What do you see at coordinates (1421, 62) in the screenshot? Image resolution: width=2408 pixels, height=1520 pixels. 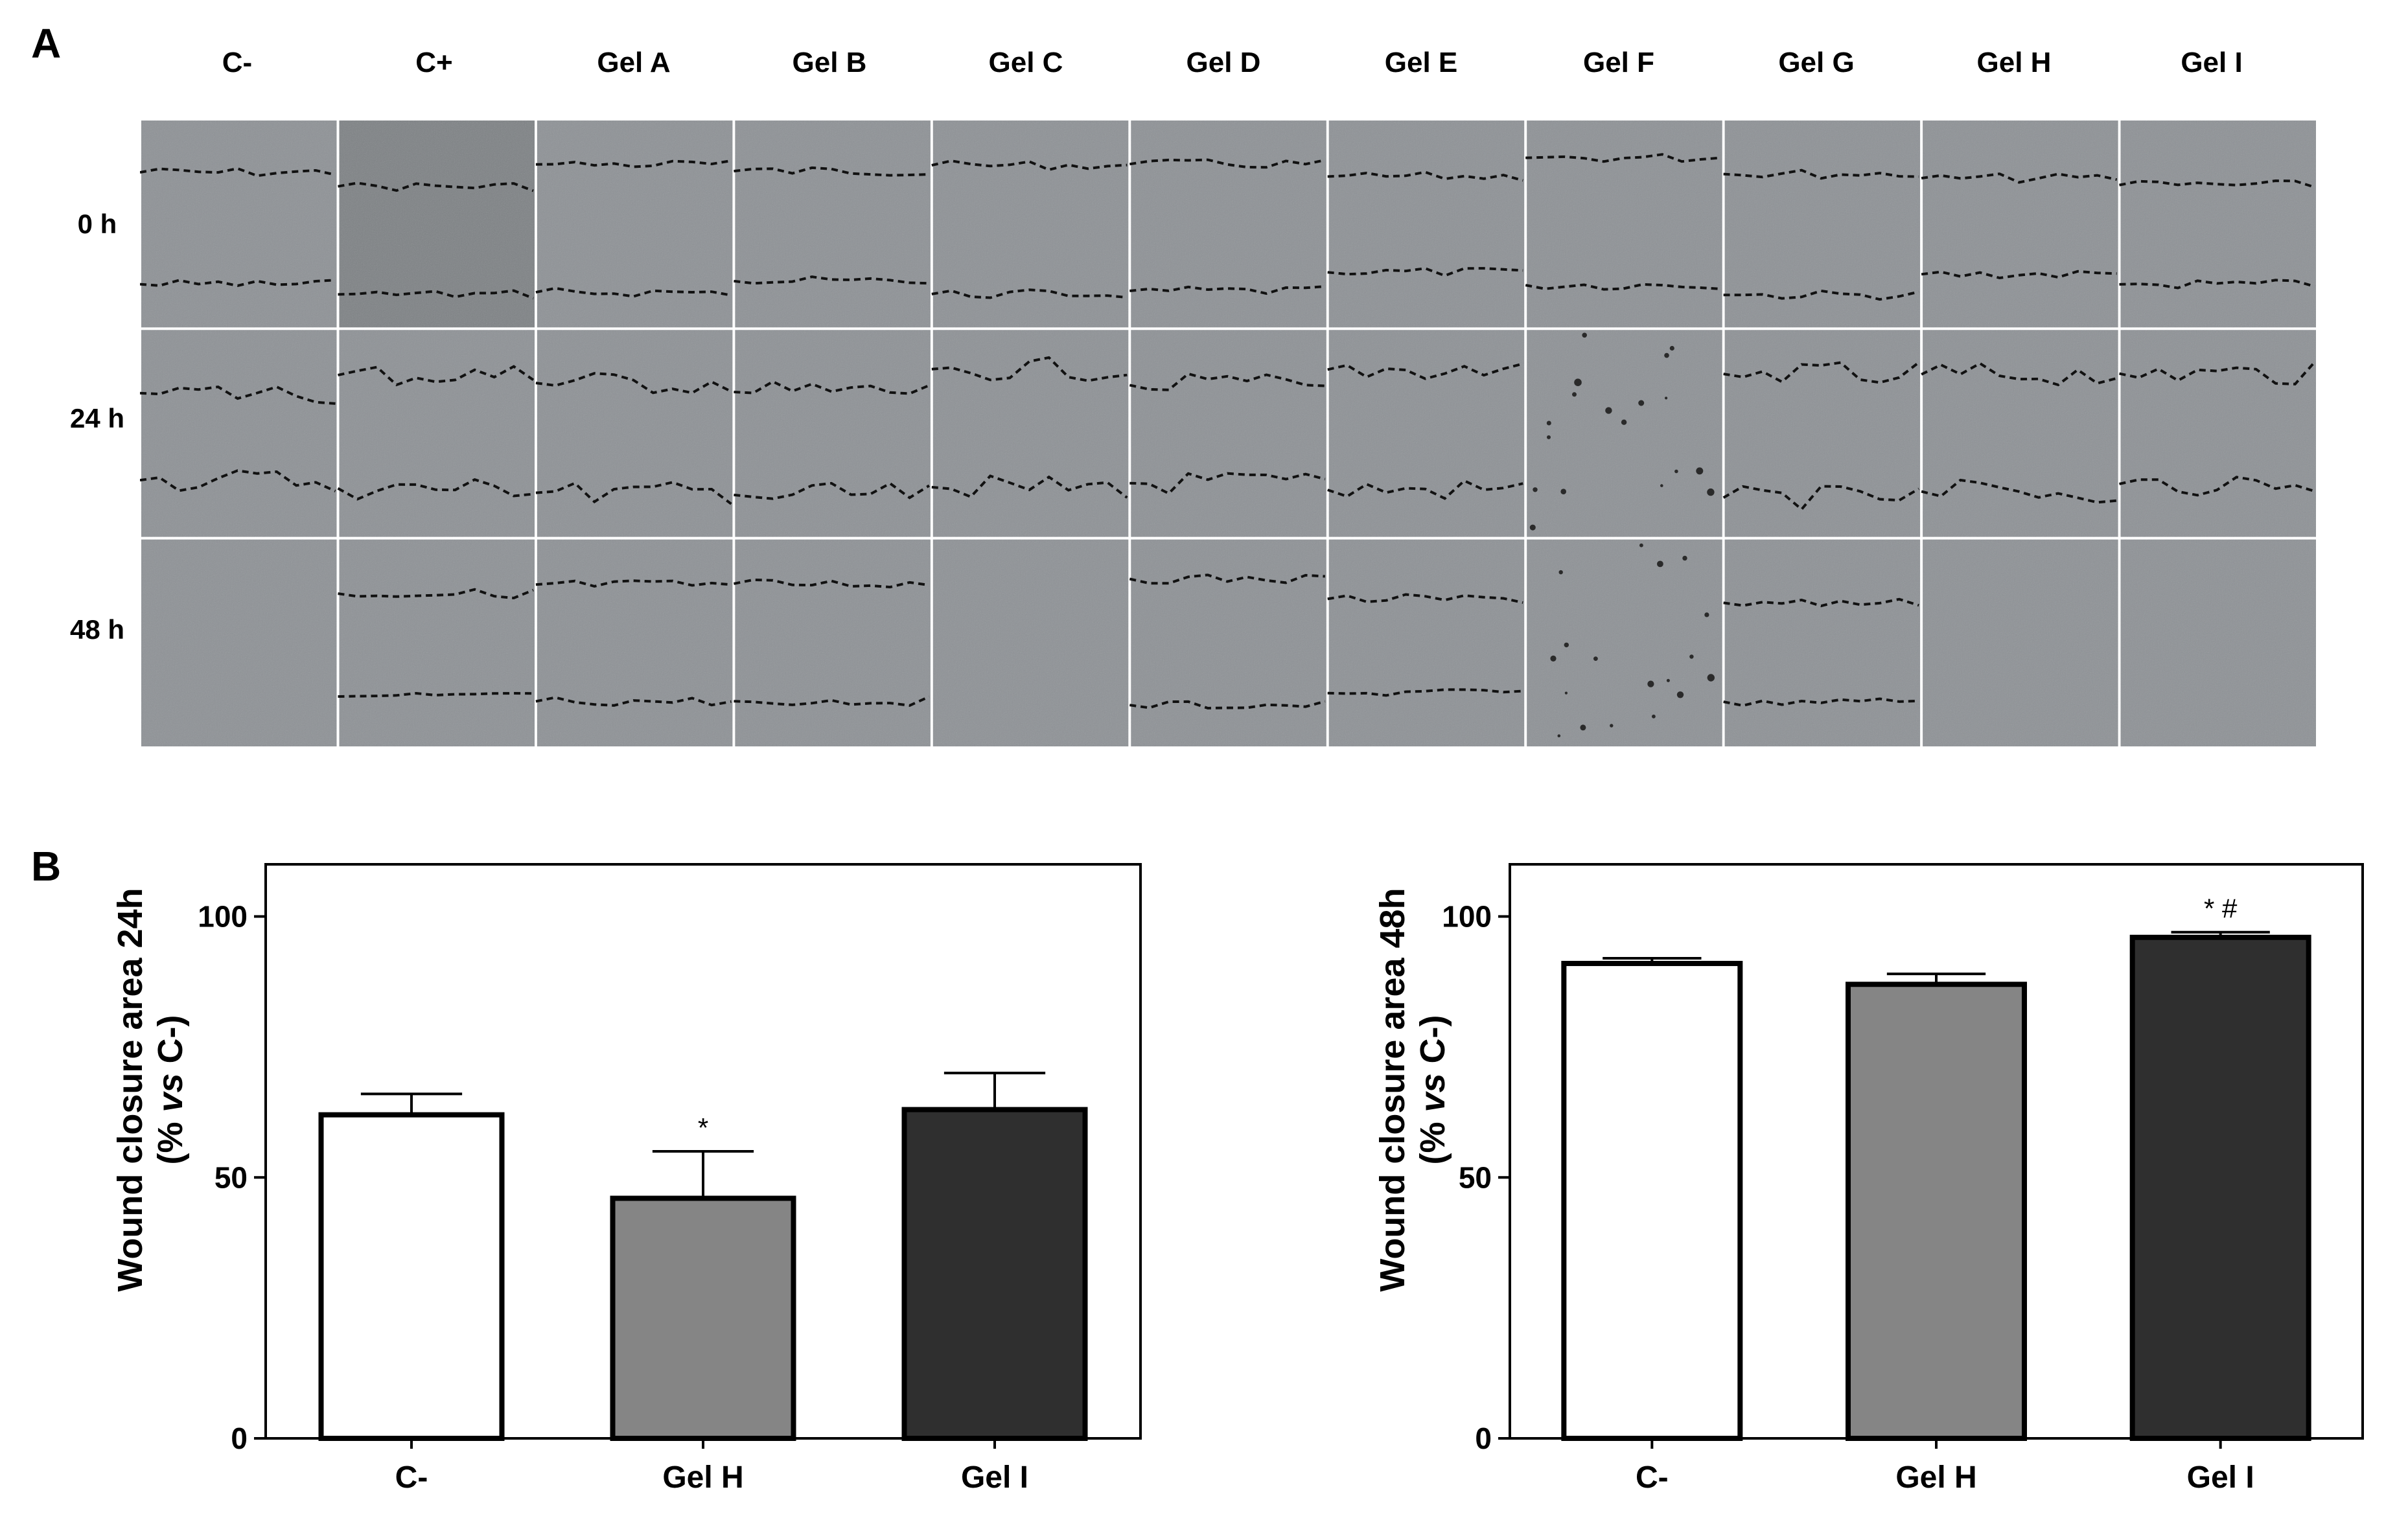 I see `col-label-gel-e: Gel E` at bounding box center [1421, 62].